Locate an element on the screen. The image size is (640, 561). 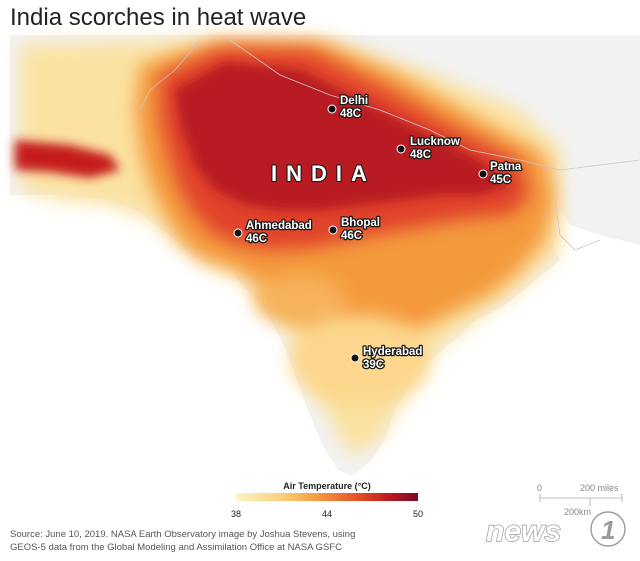
city-temp-ahmedabad: 46C is located at coordinates (256, 239).